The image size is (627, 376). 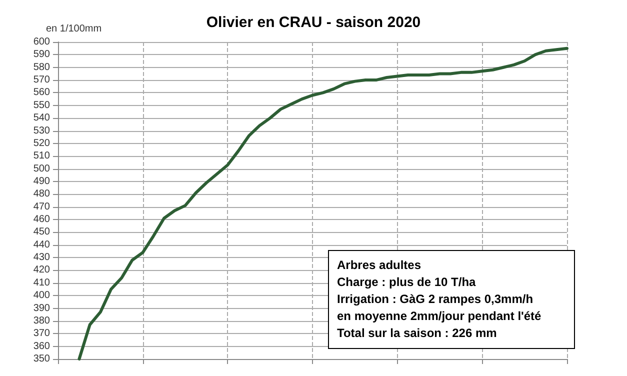 I want to click on y-tick-label: 530, so click(x=41, y=130).